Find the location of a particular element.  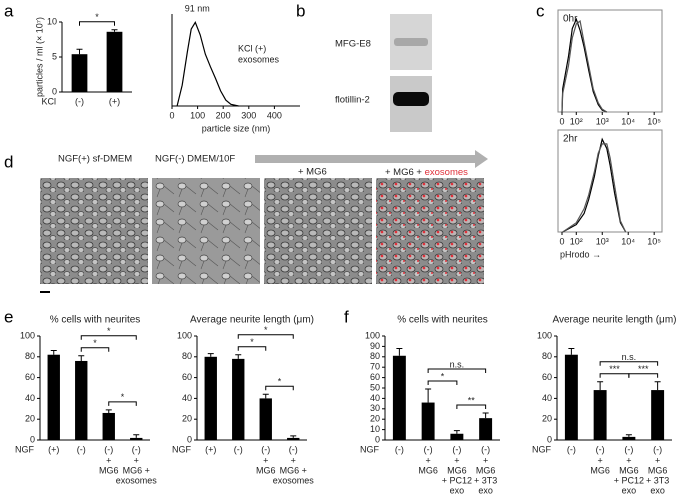

chart-title: % cells with neurites is located at coordinates (442, 320).